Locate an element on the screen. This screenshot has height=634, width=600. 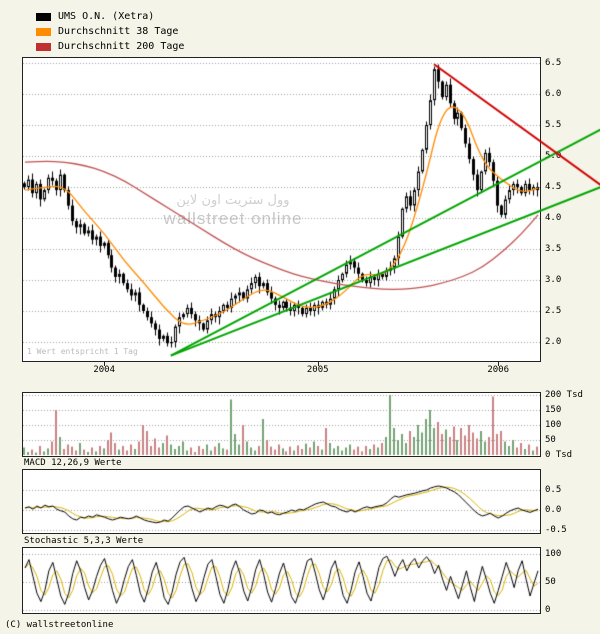
tick-label: -0.5 is located at coordinates (556, 530).